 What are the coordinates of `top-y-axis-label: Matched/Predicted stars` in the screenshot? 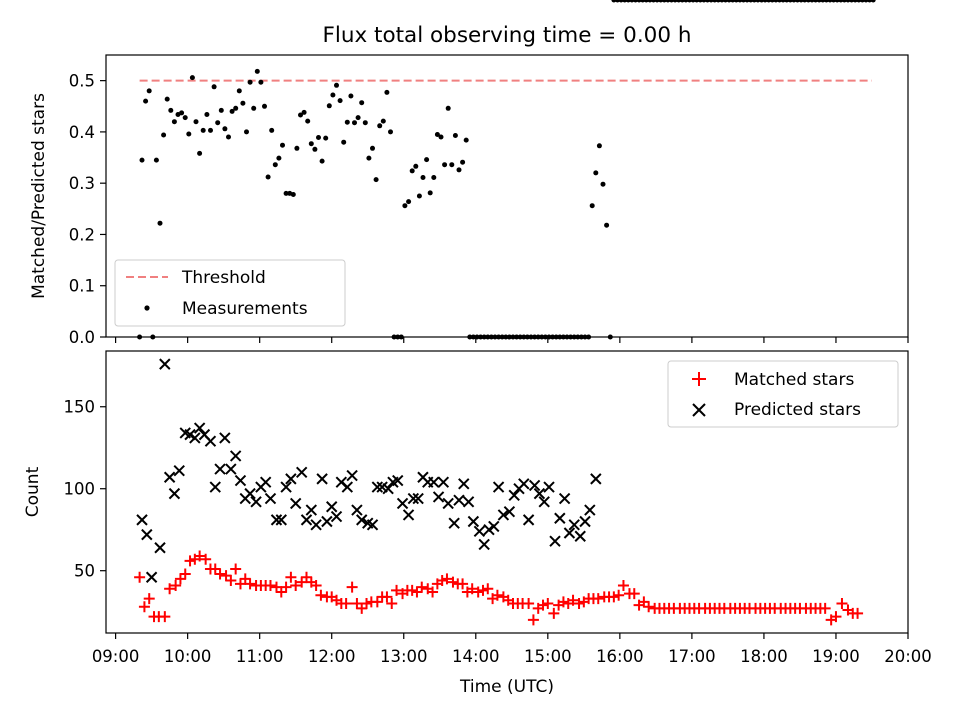 It's located at (39, 196).